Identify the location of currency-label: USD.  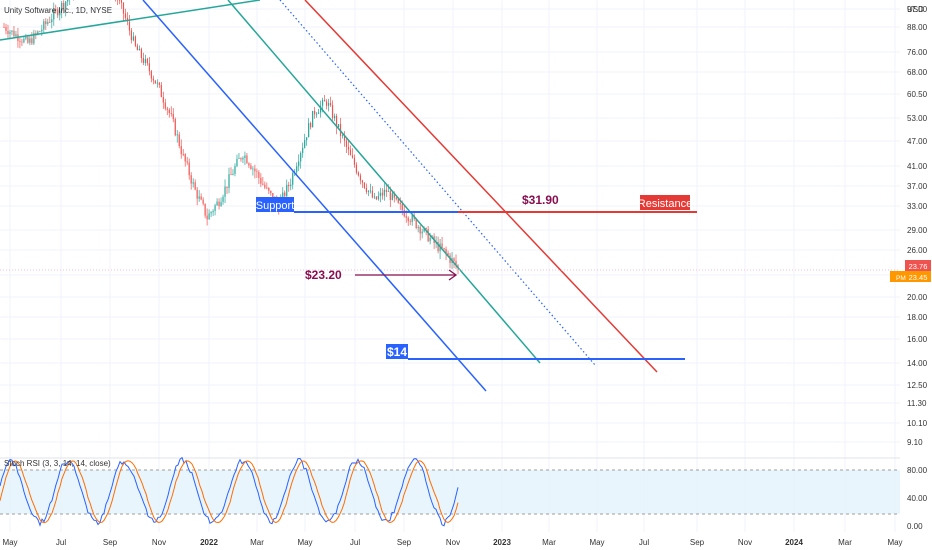
(915, 9).